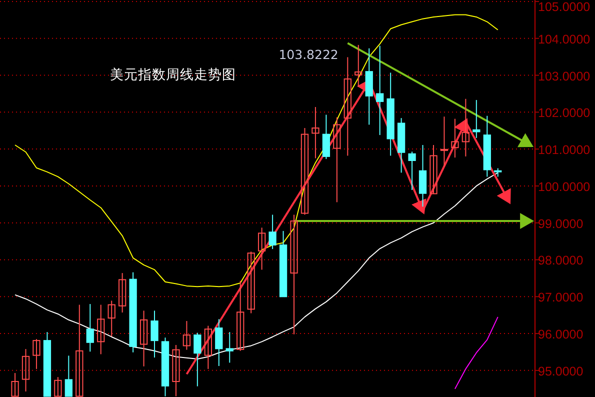 This screenshot has height=397, width=595. I want to click on title: 美元指数周线走势图, so click(173, 75).